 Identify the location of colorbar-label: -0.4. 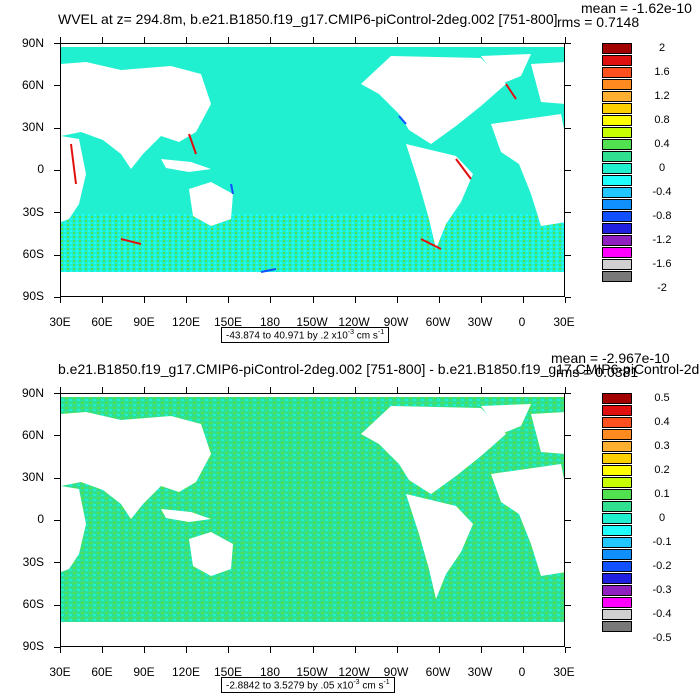
(662, 614).